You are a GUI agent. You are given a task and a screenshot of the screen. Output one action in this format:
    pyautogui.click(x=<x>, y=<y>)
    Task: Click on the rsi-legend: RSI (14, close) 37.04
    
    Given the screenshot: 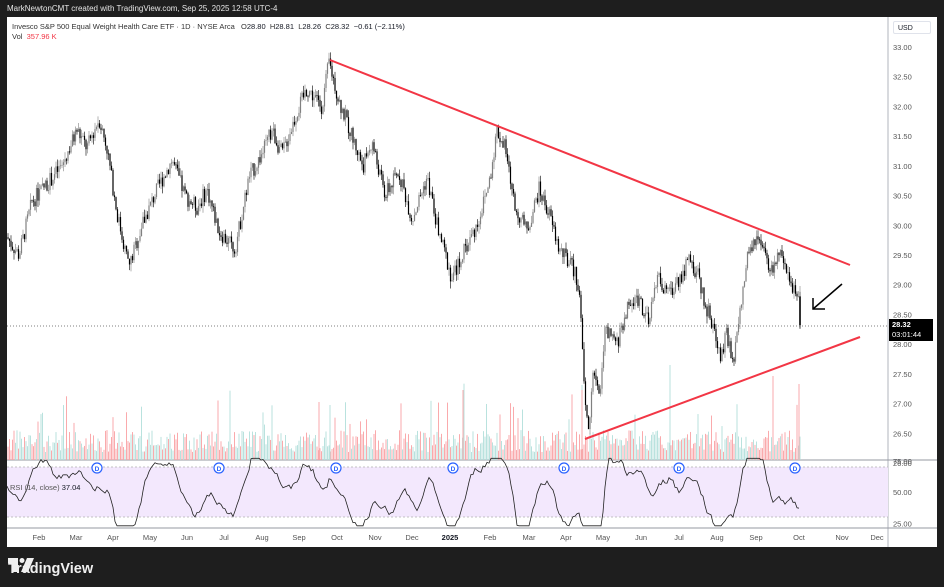 What is the action you would take?
    pyautogui.click(x=45, y=487)
    